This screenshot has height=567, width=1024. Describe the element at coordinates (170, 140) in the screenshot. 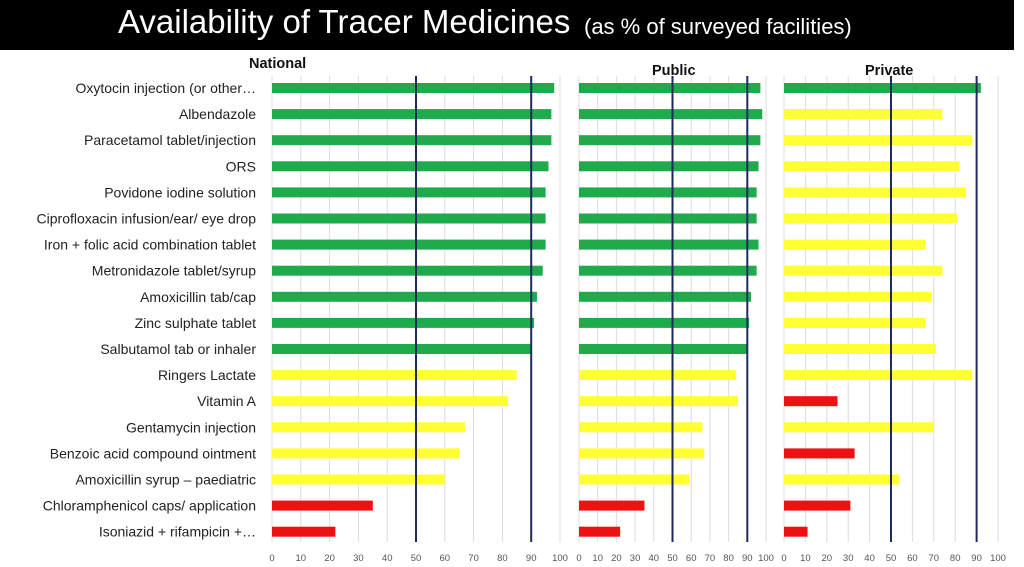

I see `category-label: Paracetamol tablet/injection` at that location.